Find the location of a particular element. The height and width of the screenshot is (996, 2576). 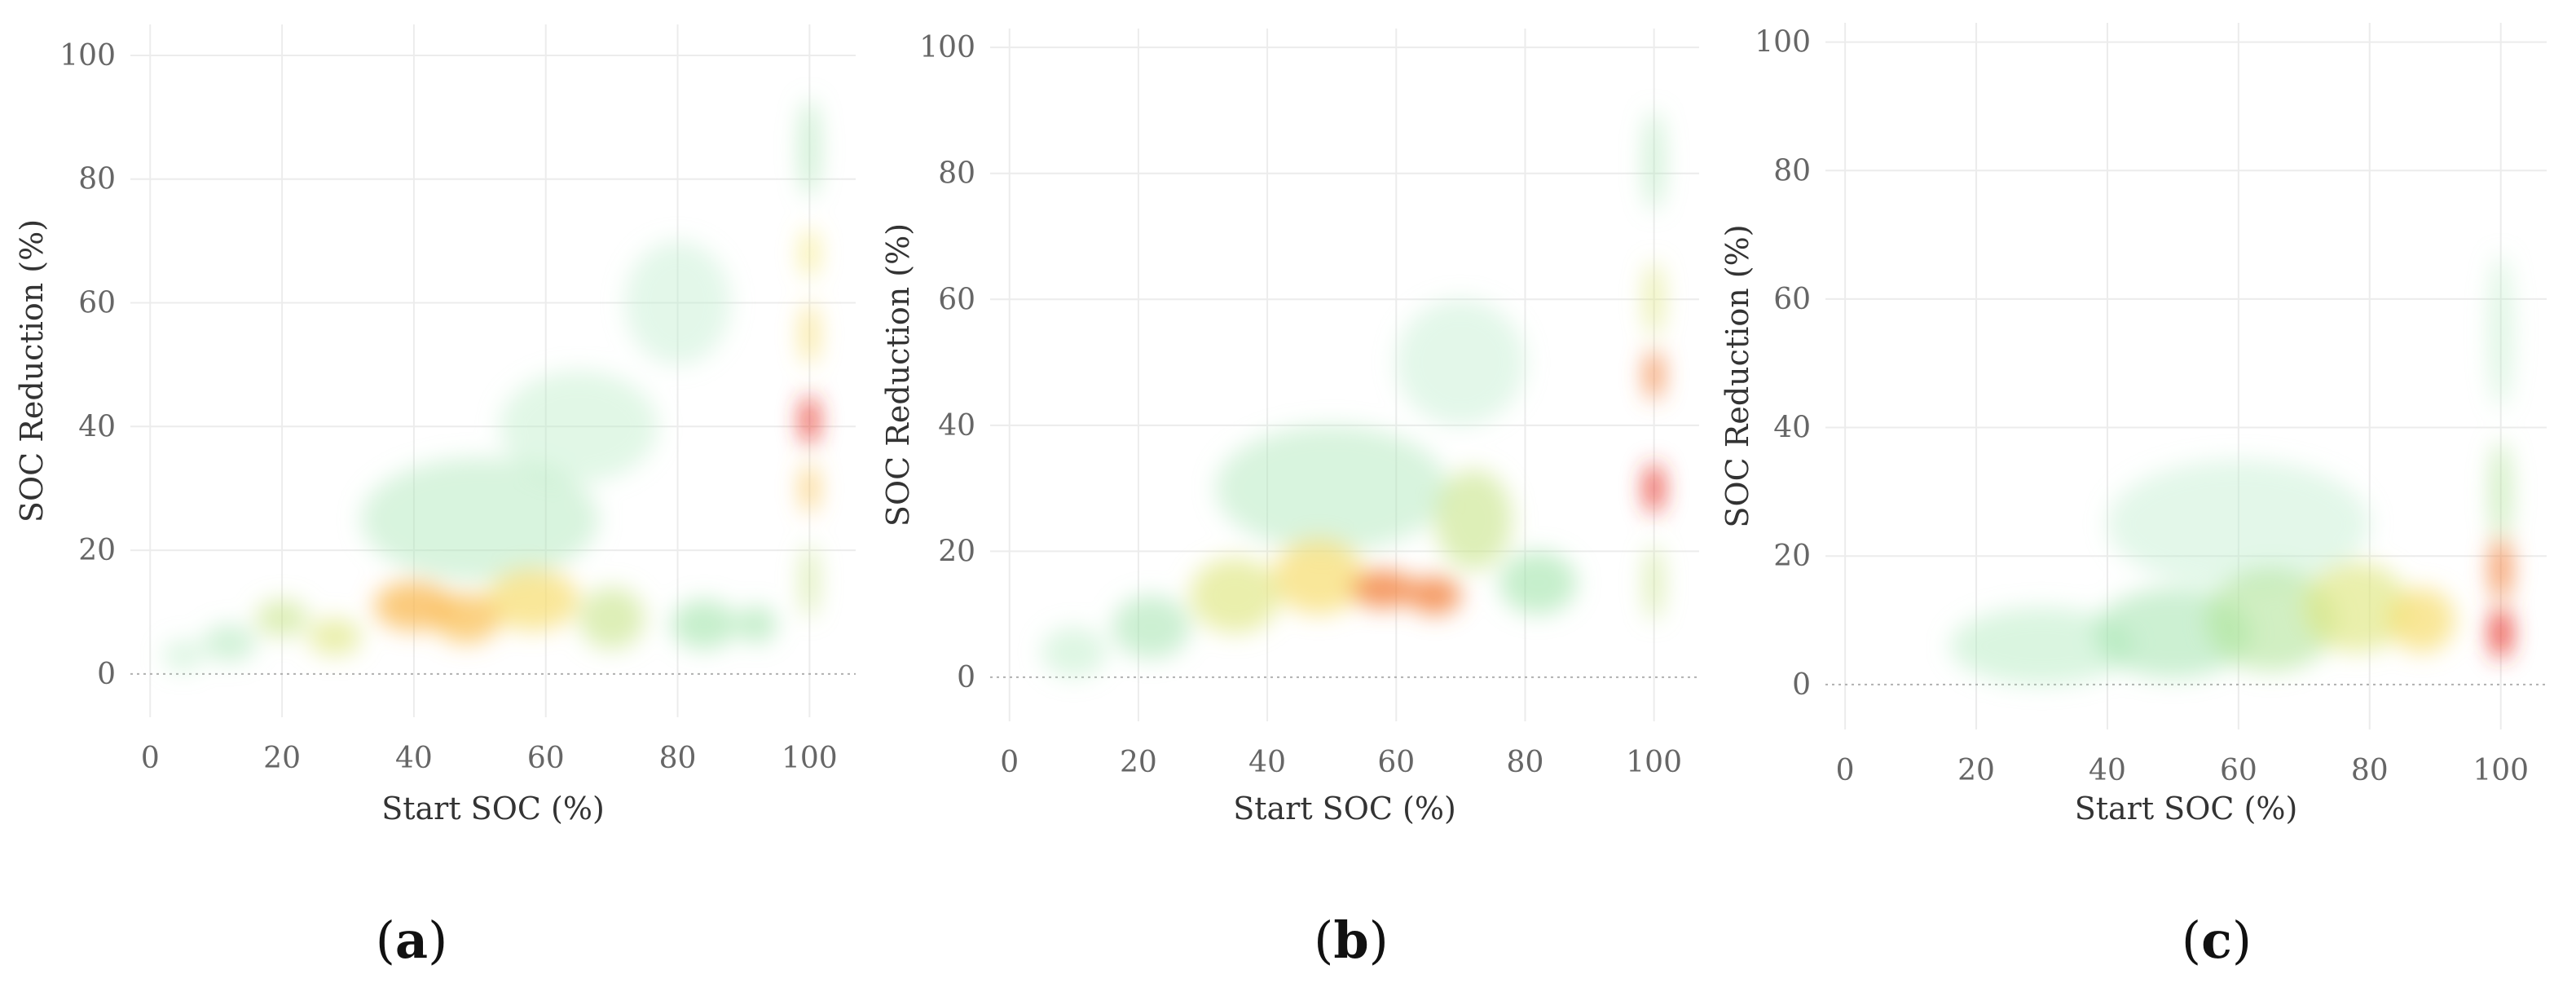

panel-label: (a) is located at coordinates (412, 940).